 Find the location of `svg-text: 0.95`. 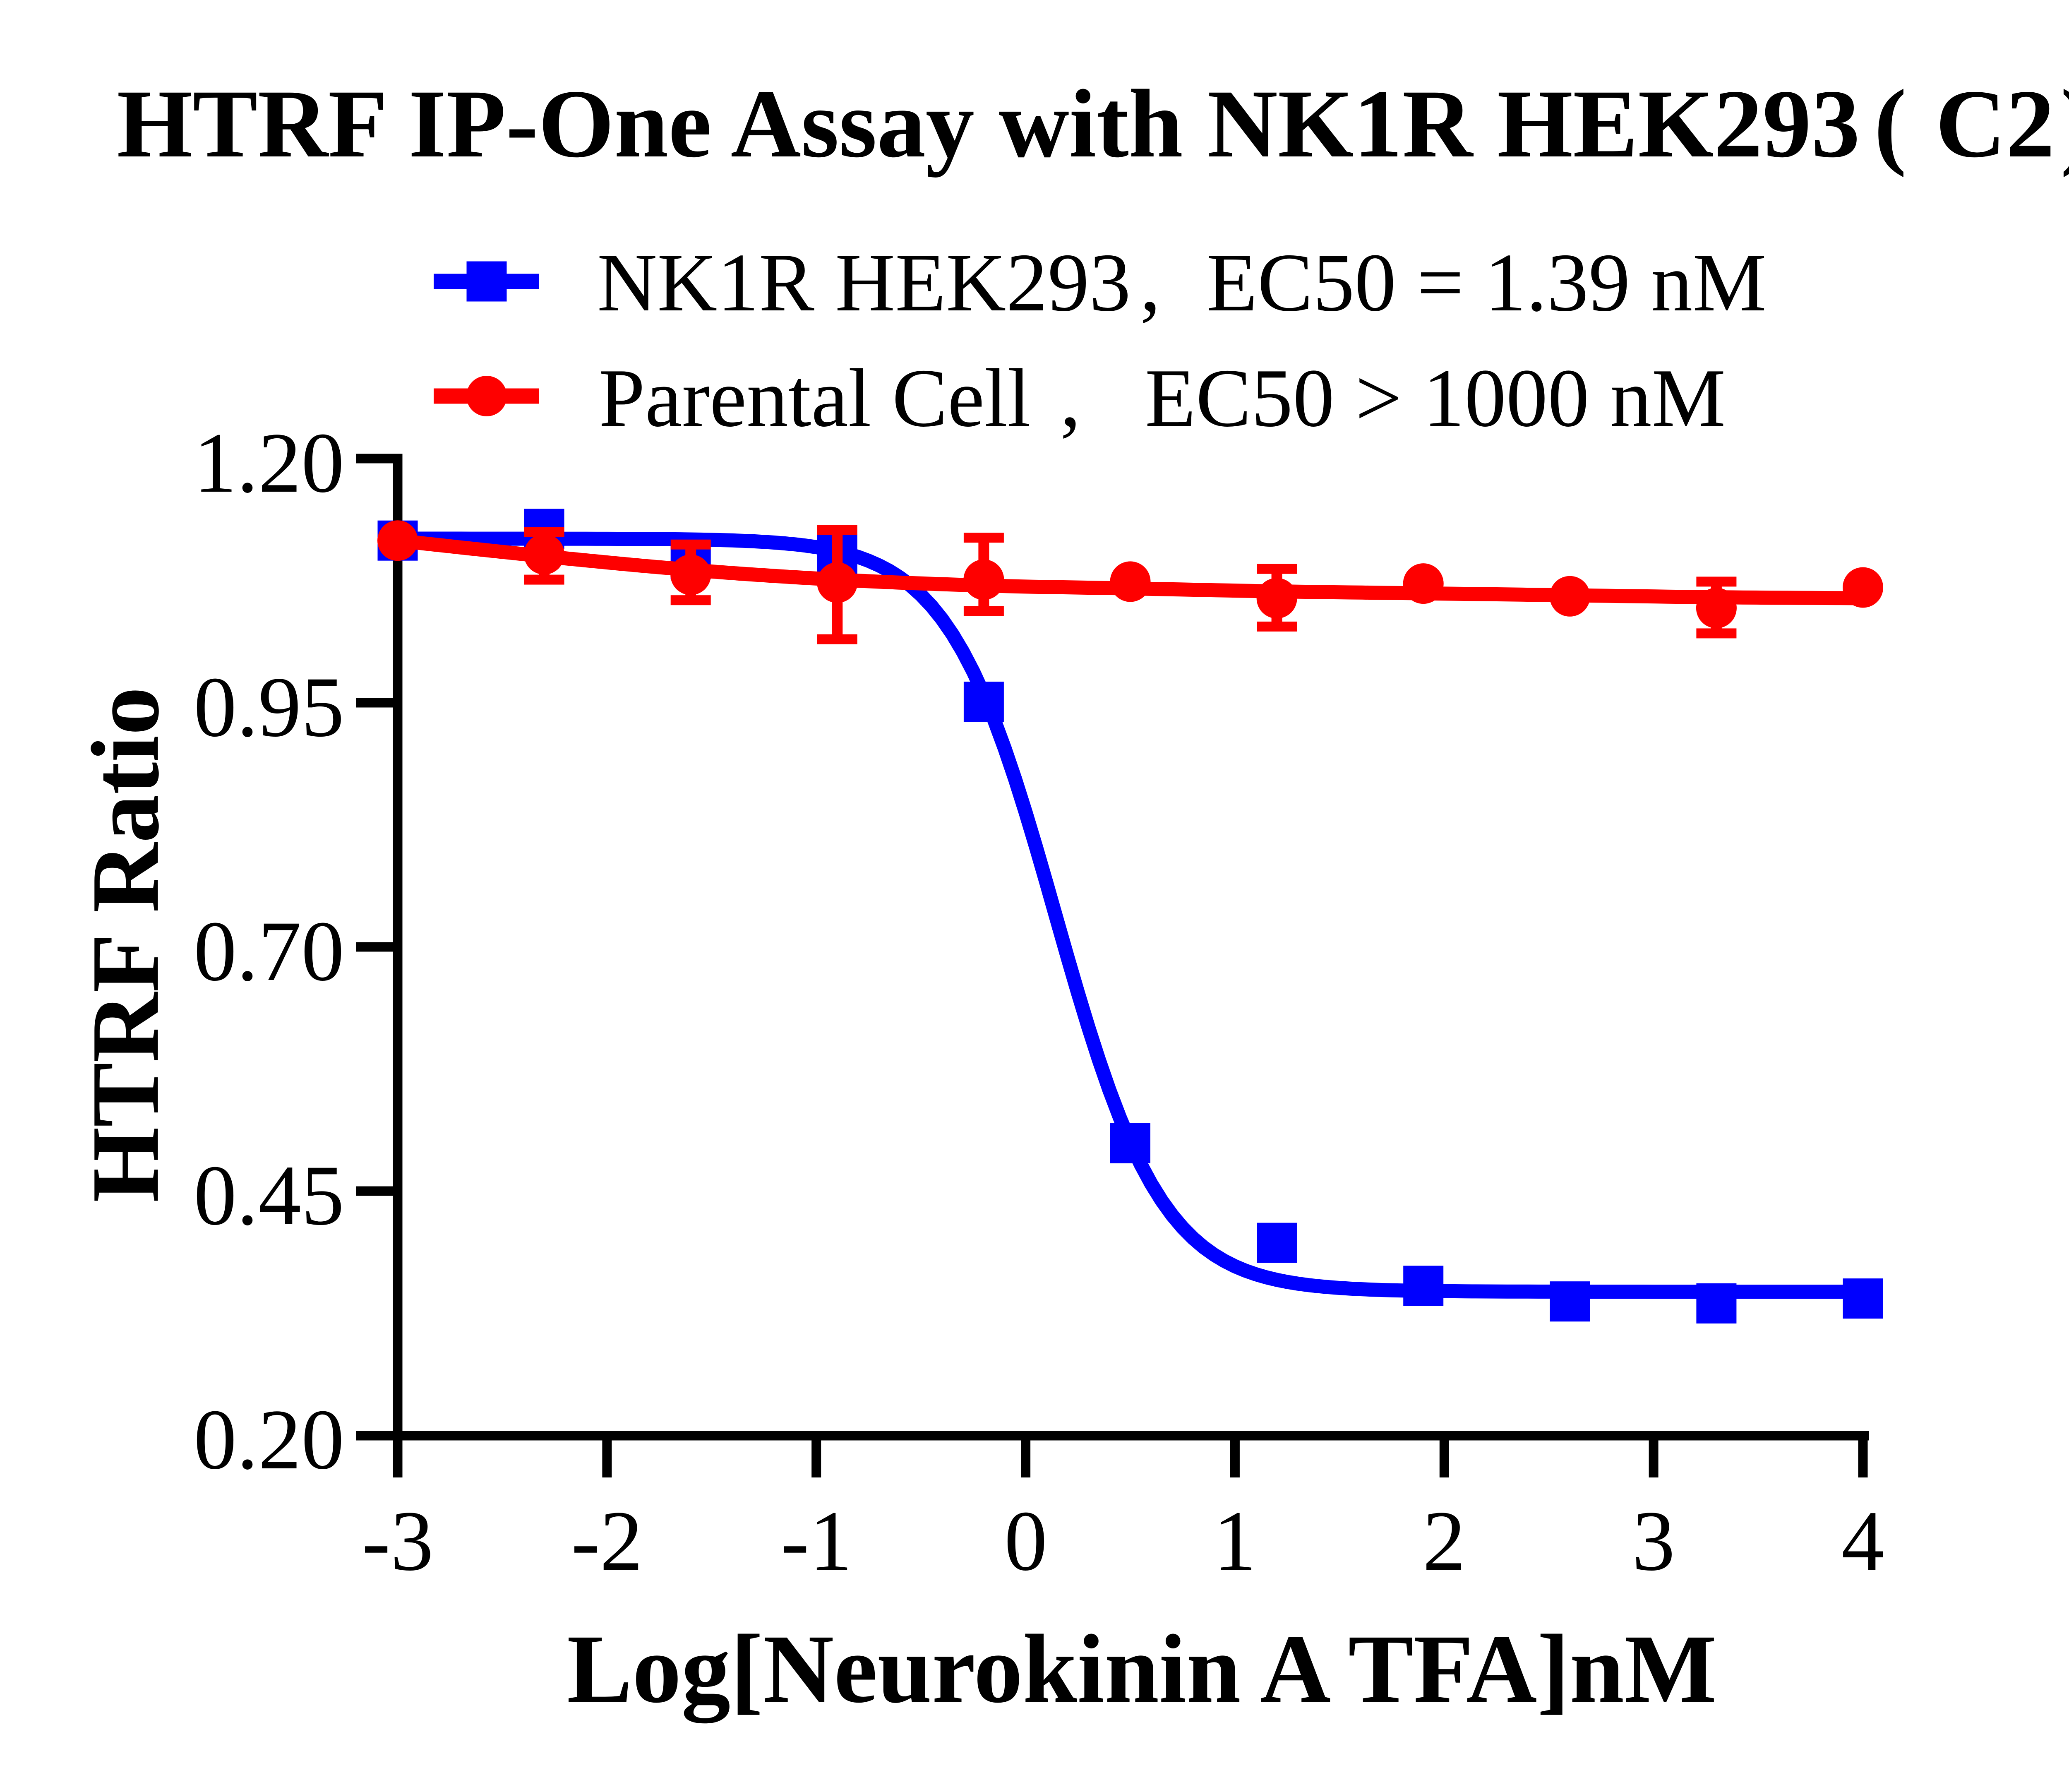

svg-text: 0.95 is located at coordinates (269, 706).